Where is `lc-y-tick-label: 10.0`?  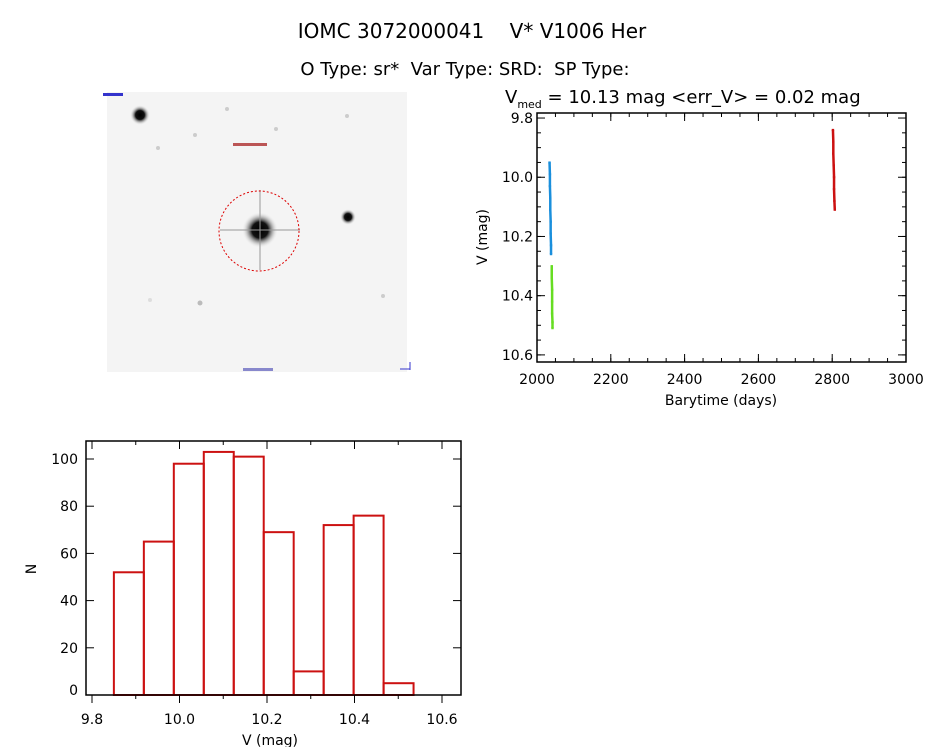 lc-y-tick-label: 10.0 is located at coordinates (517, 178).